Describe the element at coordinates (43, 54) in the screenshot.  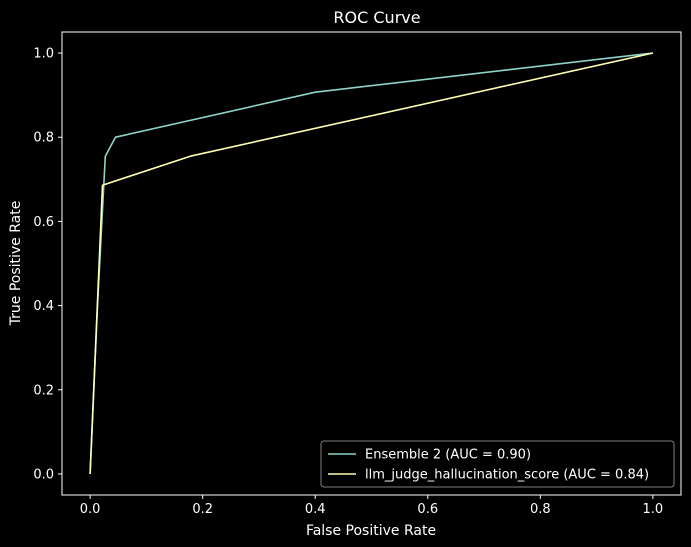
I see `y-tick-label: 1.0` at that location.